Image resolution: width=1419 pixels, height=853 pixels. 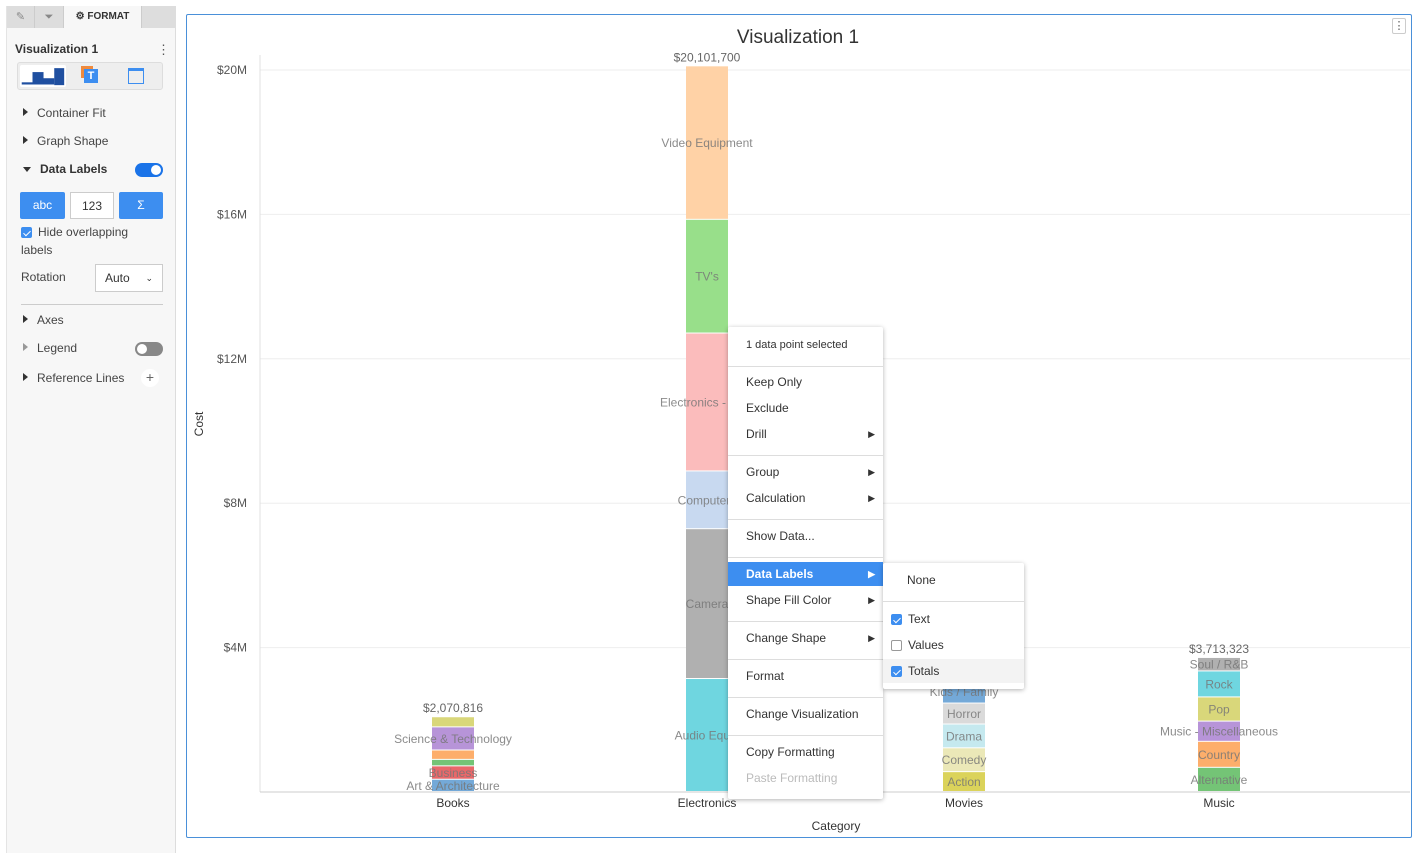 I want to click on segment-label: Art & Architecture, so click(x=453, y=786).